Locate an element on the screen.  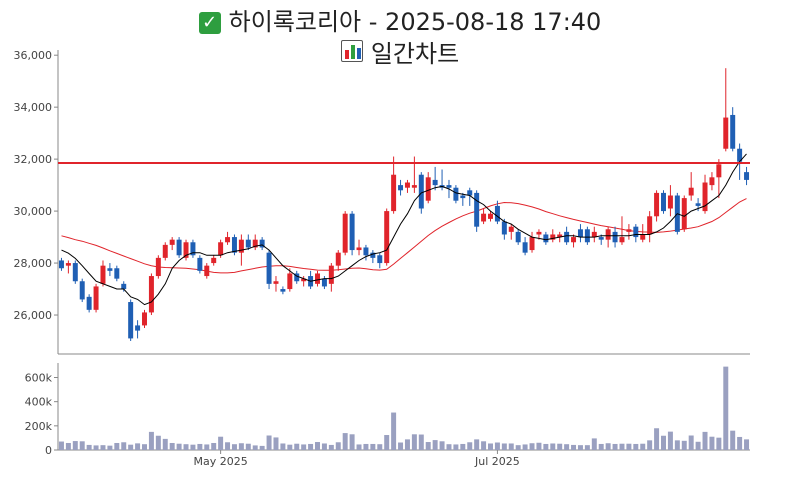
price-tick-label: 36,000 is located at coordinates (33, 55).